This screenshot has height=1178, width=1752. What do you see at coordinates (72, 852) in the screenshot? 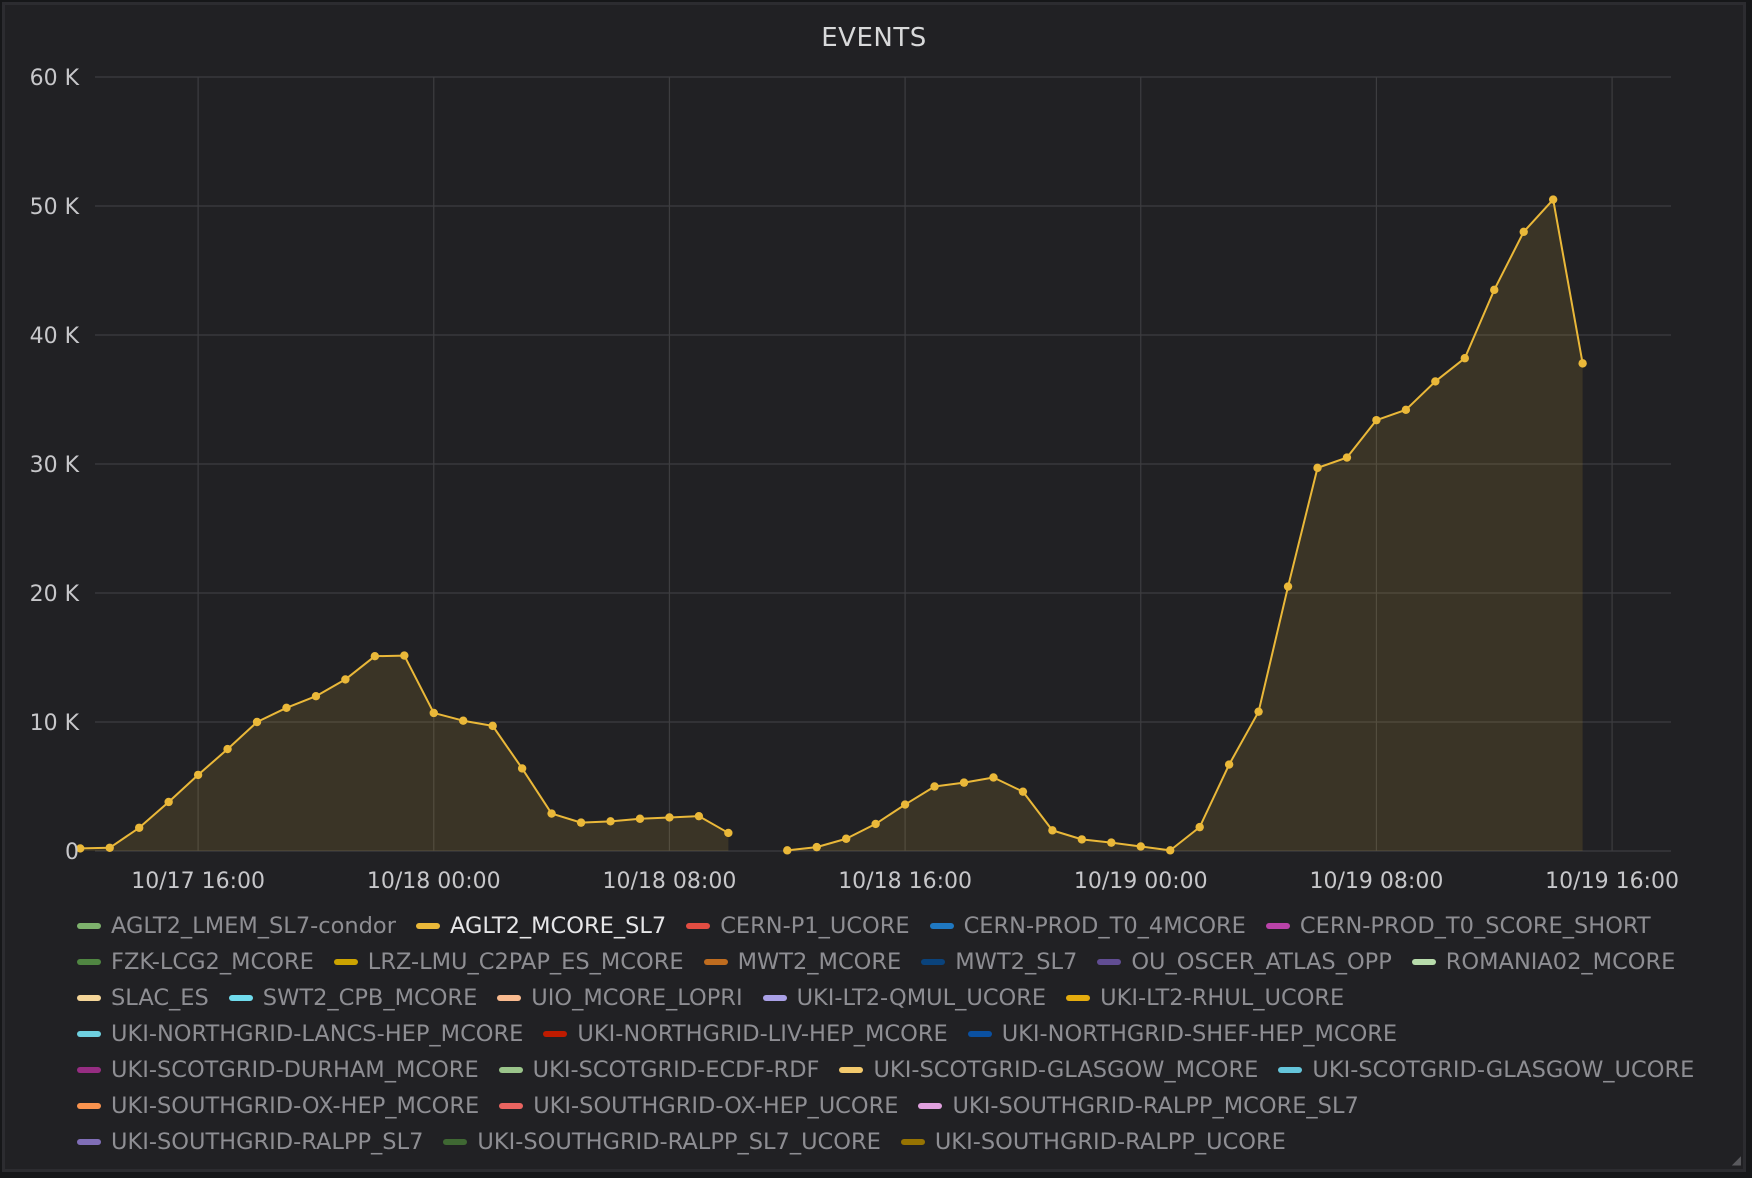
I see `y-tick-label: 0` at bounding box center [72, 852].